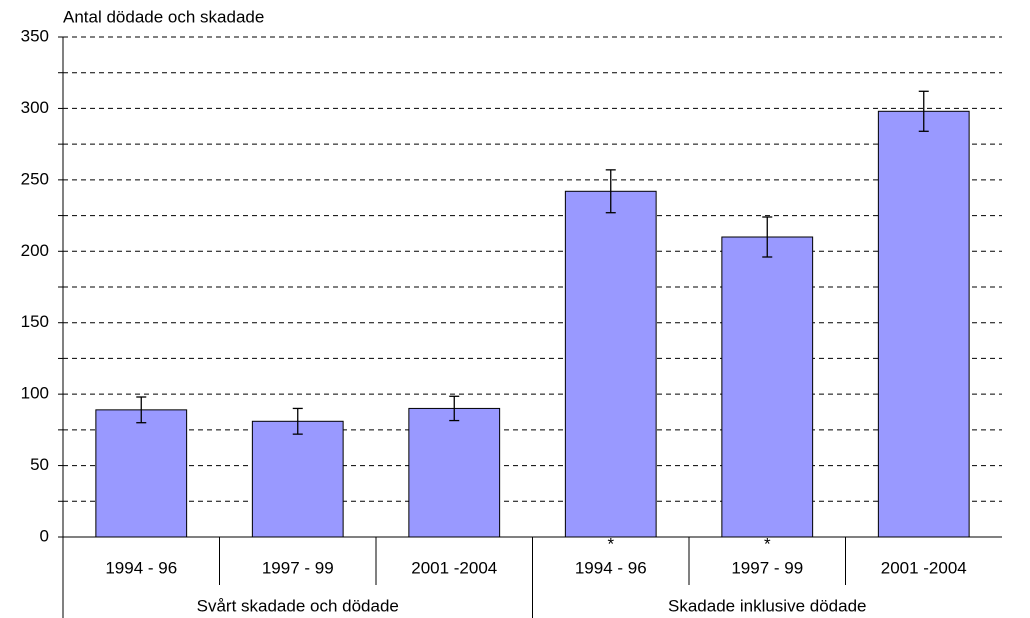 This screenshot has width=1030, height=618. What do you see at coordinates (35, 250) in the screenshot?
I see `y-tick-label: 200` at bounding box center [35, 250].